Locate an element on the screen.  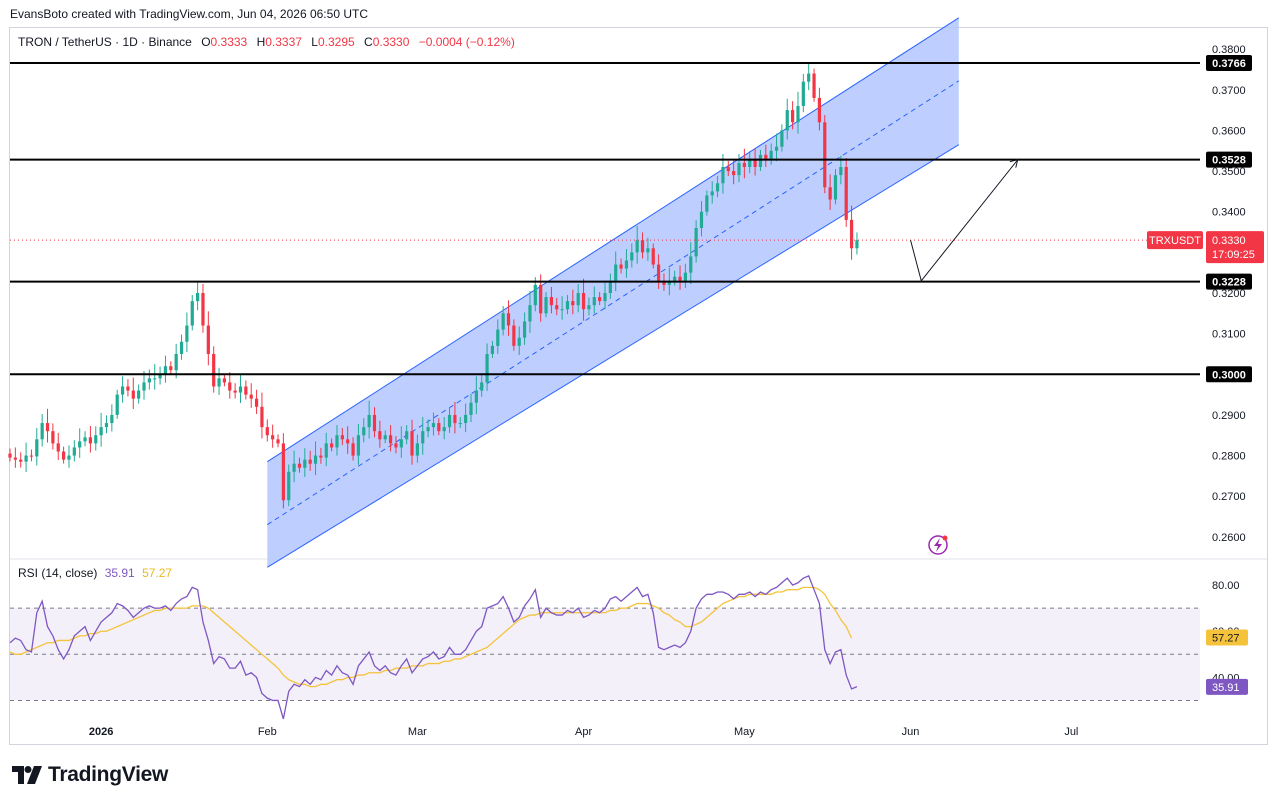
projection-arrow-head is located at coordinates (1014, 163).